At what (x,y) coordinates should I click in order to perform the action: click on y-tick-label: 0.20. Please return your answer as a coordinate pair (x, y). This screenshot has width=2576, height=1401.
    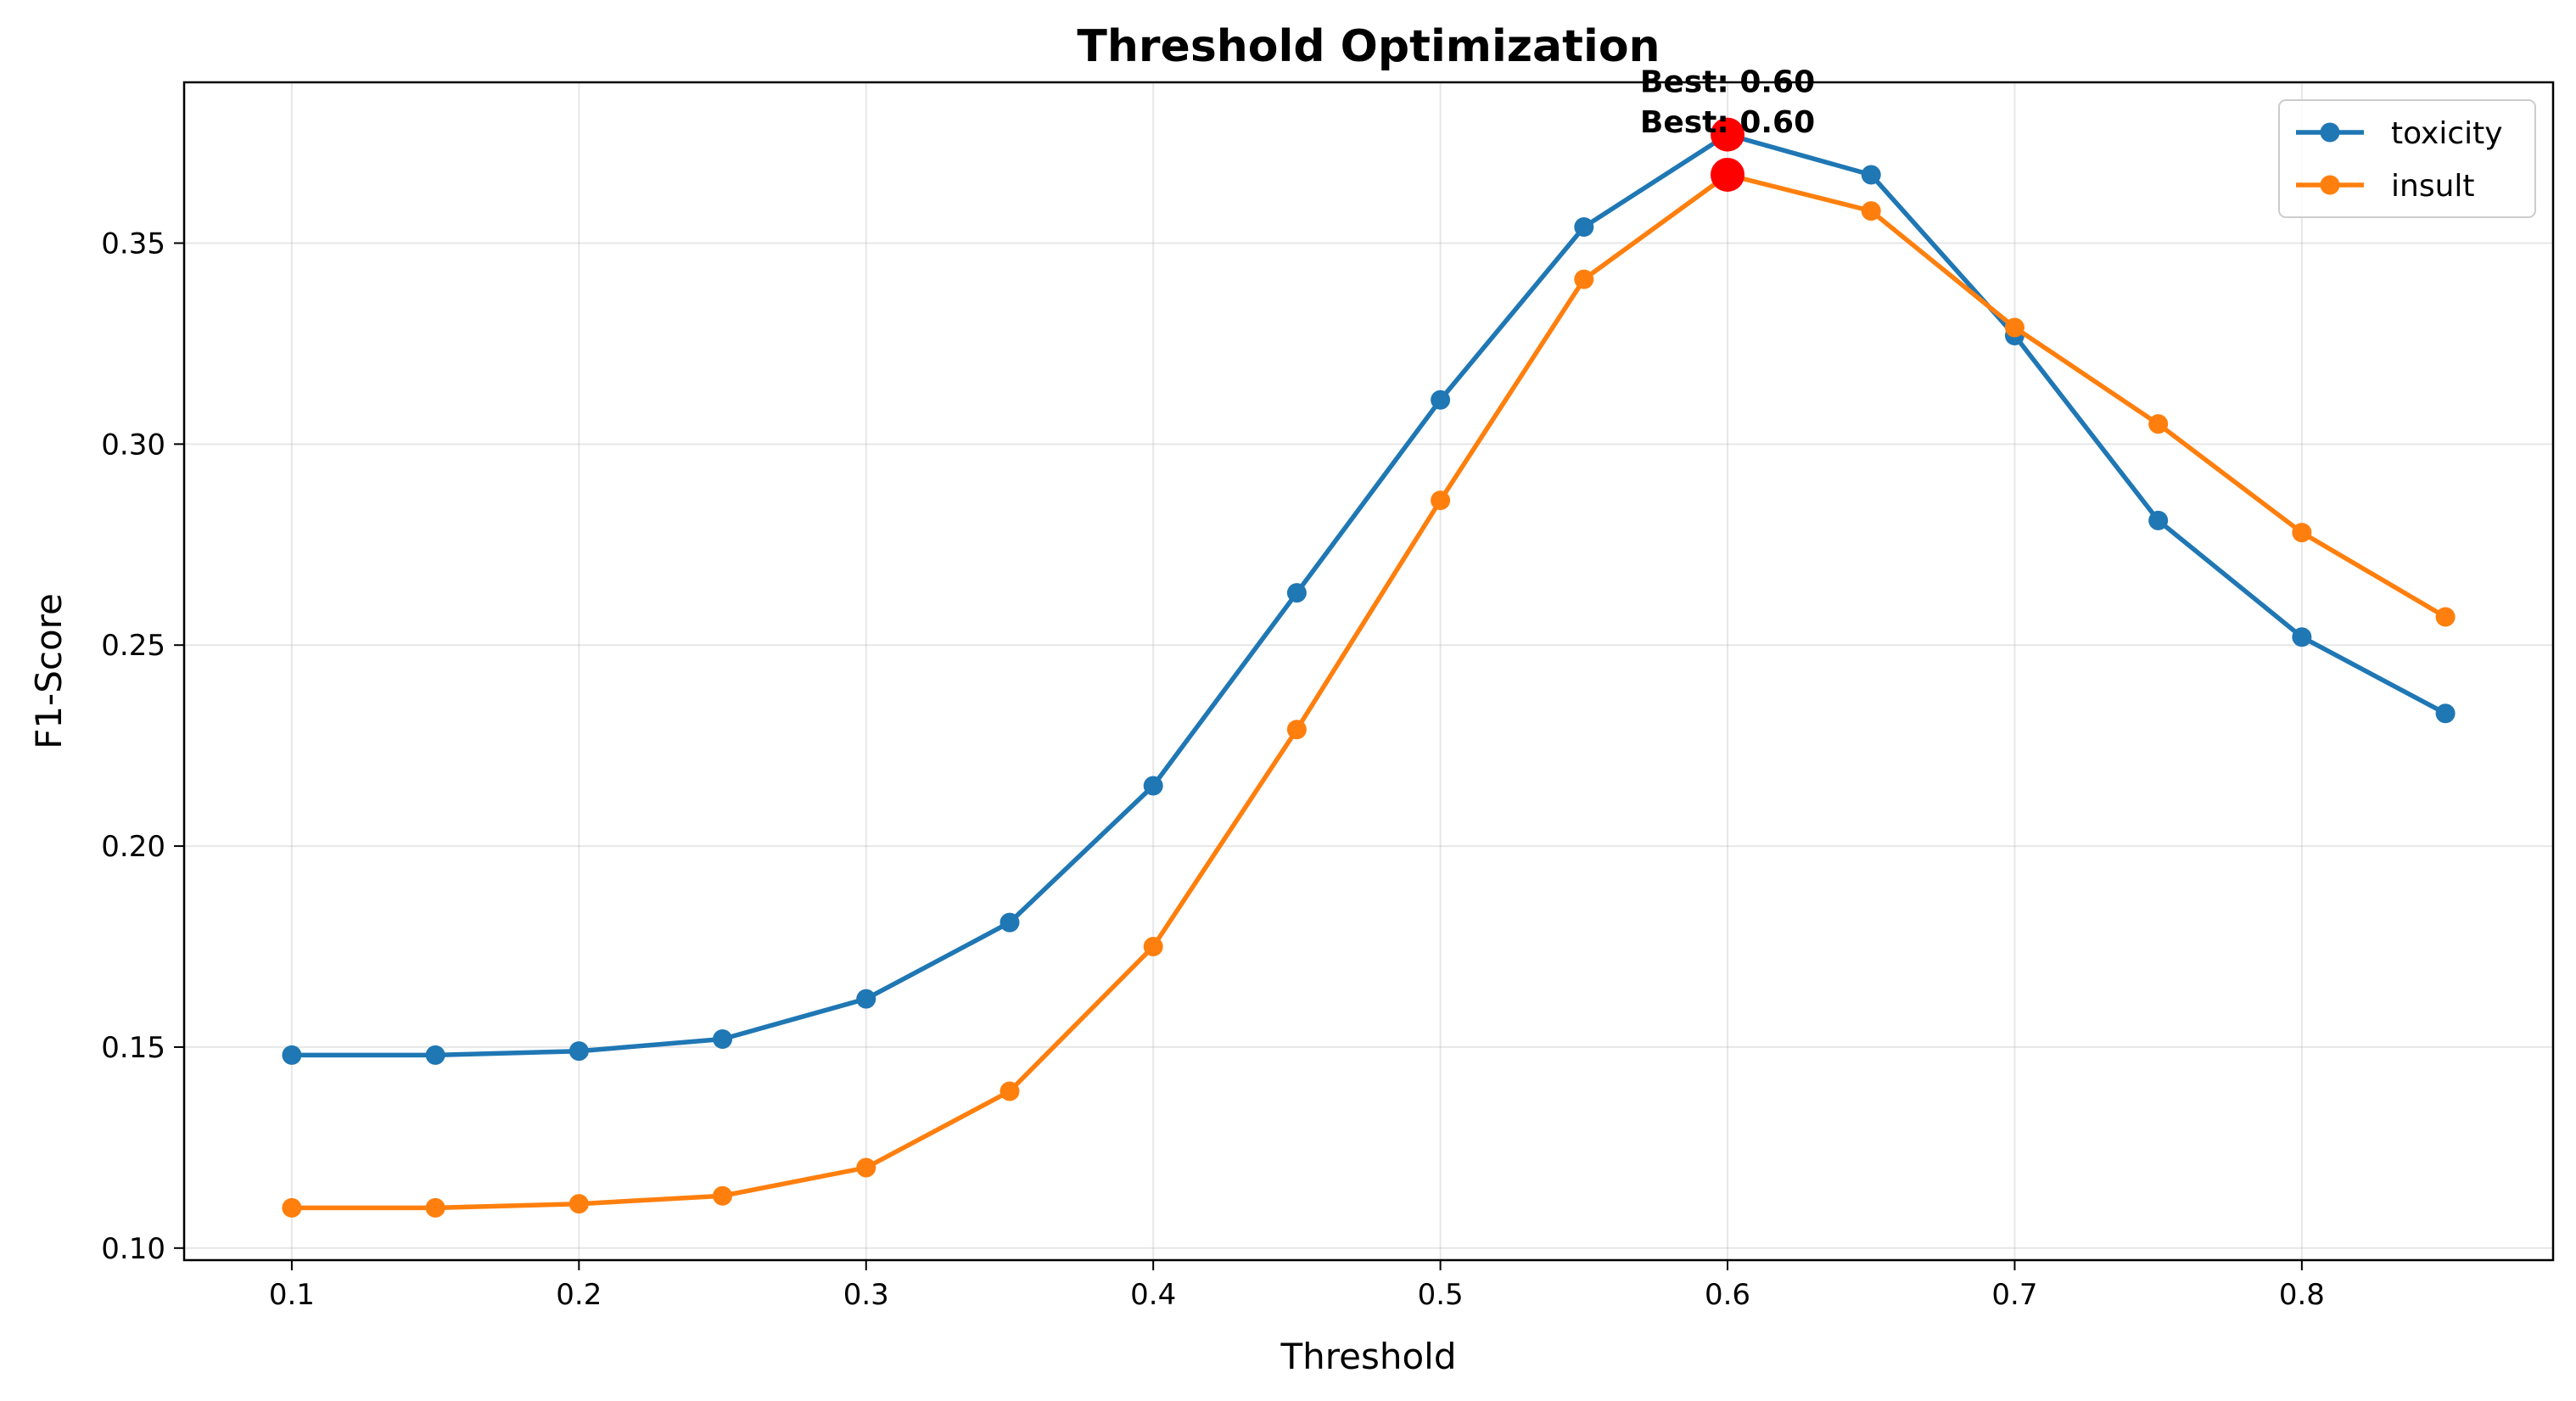
    Looking at the image, I should click on (133, 847).